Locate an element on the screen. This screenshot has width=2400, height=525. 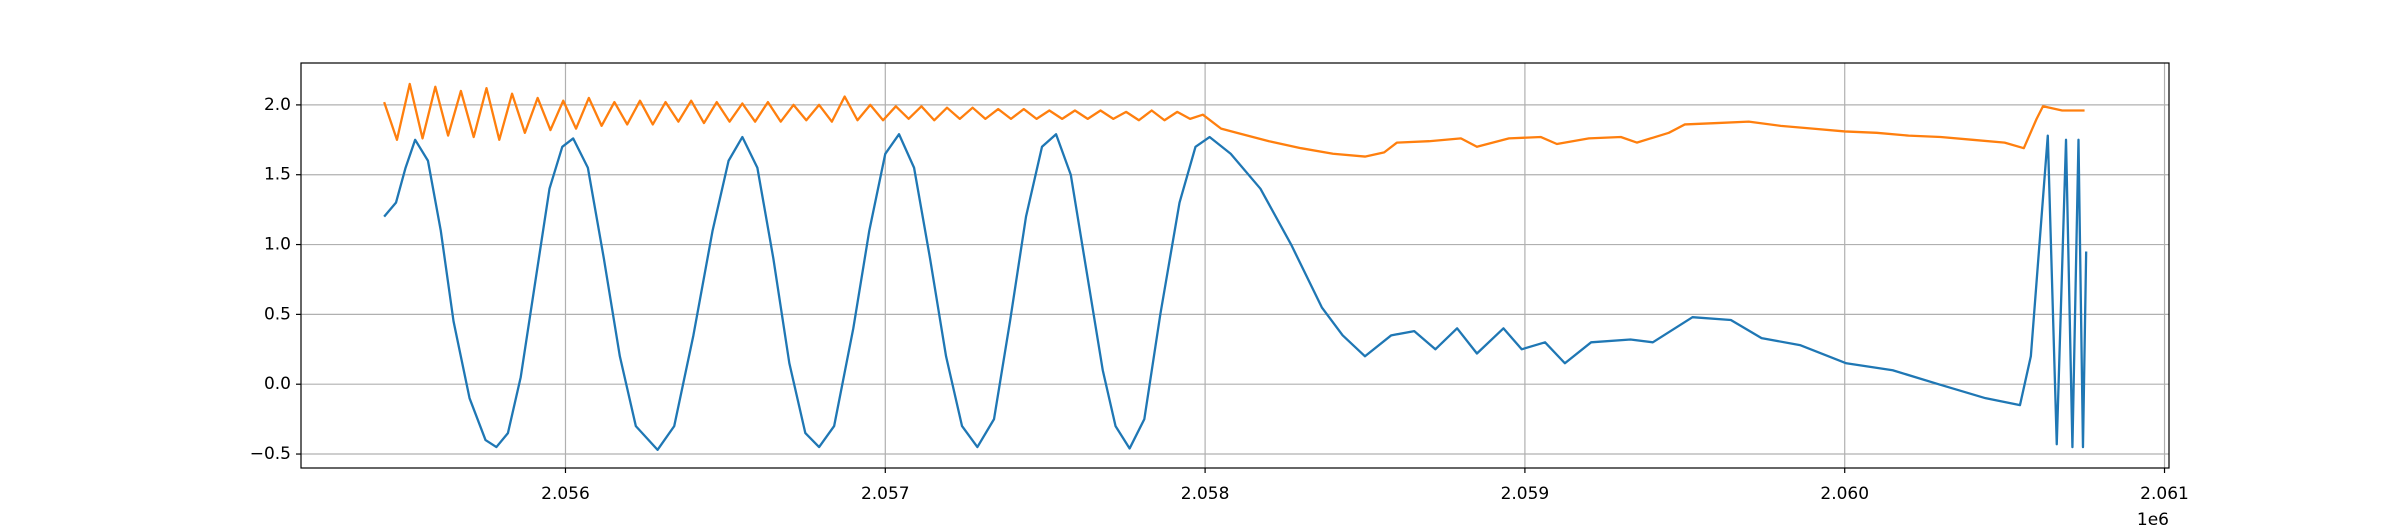
x-tick-label: 2.059 is located at coordinates (1525, 494).